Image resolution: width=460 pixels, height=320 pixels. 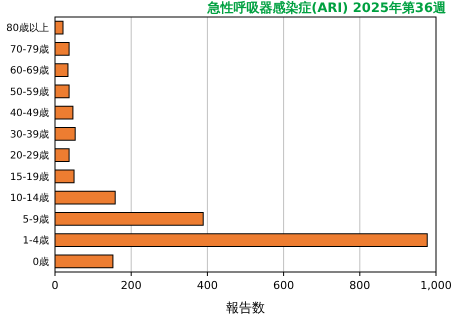 What do you see at coordinates (359, 285) in the screenshot?
I see `x-tick-label: 800` at bounding box center [359, 285].